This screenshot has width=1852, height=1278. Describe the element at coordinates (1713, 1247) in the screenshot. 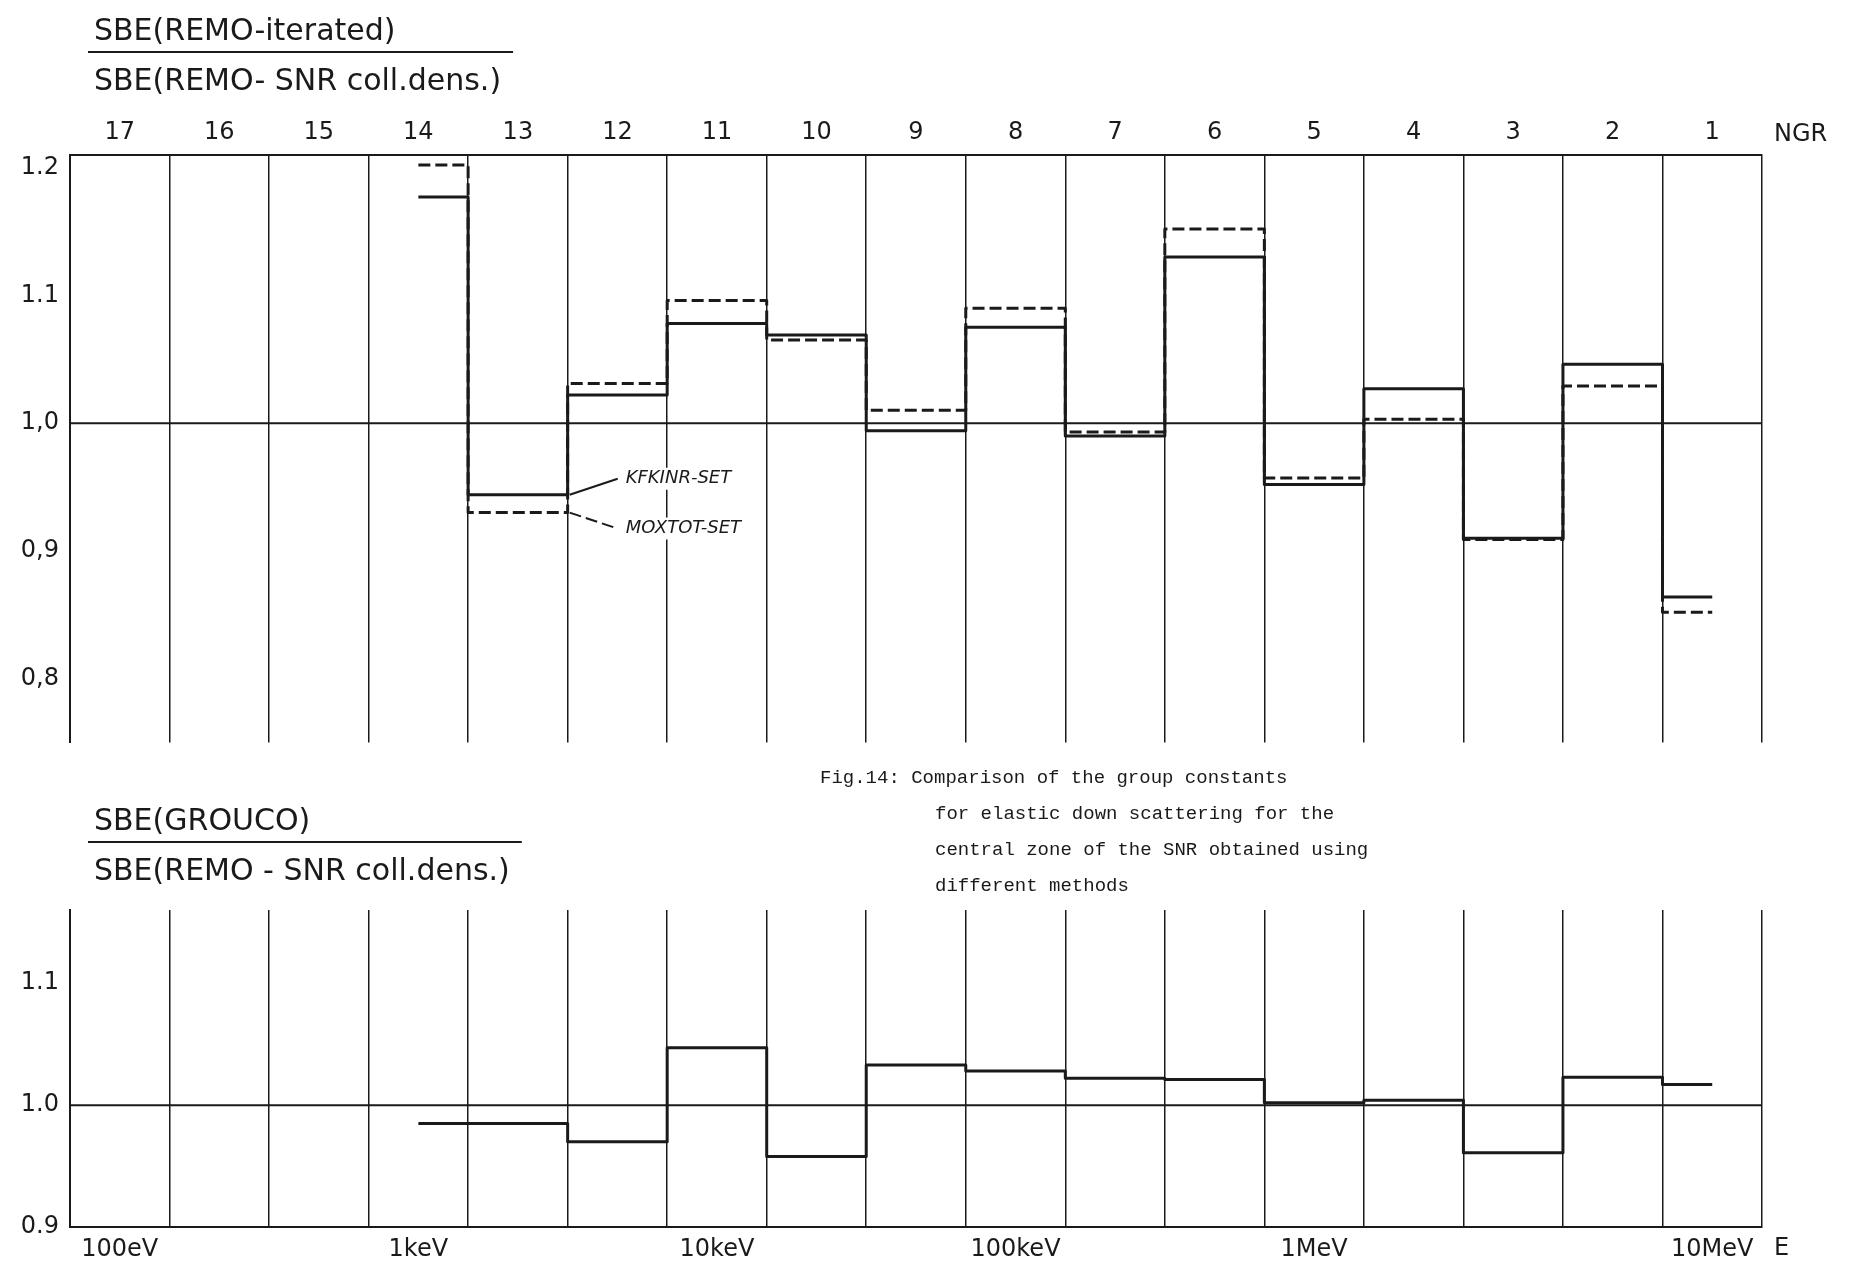

I see `x-tick-label: 10MeV` at that location.